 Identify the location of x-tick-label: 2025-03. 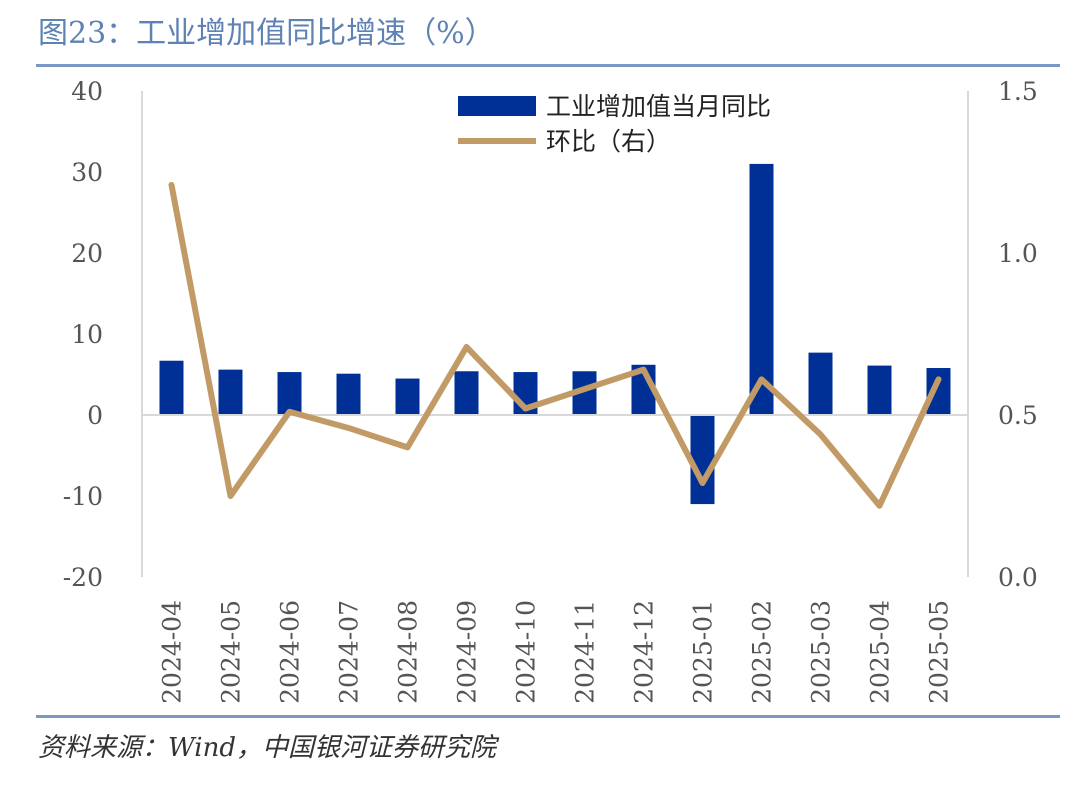
(821, 652).